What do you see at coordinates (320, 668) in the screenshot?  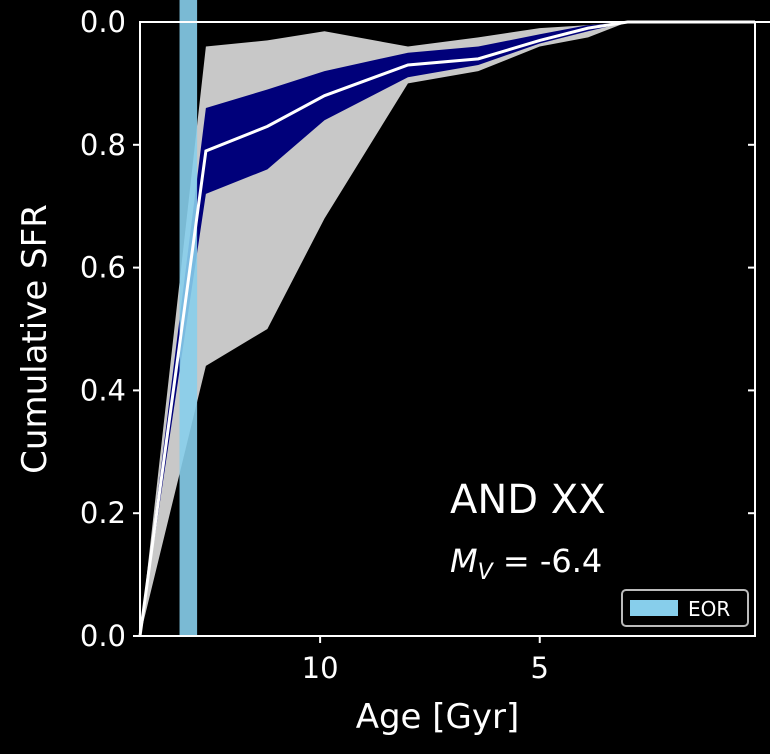 I see `x-tick-label: 10` at bounding box center [320, 668].